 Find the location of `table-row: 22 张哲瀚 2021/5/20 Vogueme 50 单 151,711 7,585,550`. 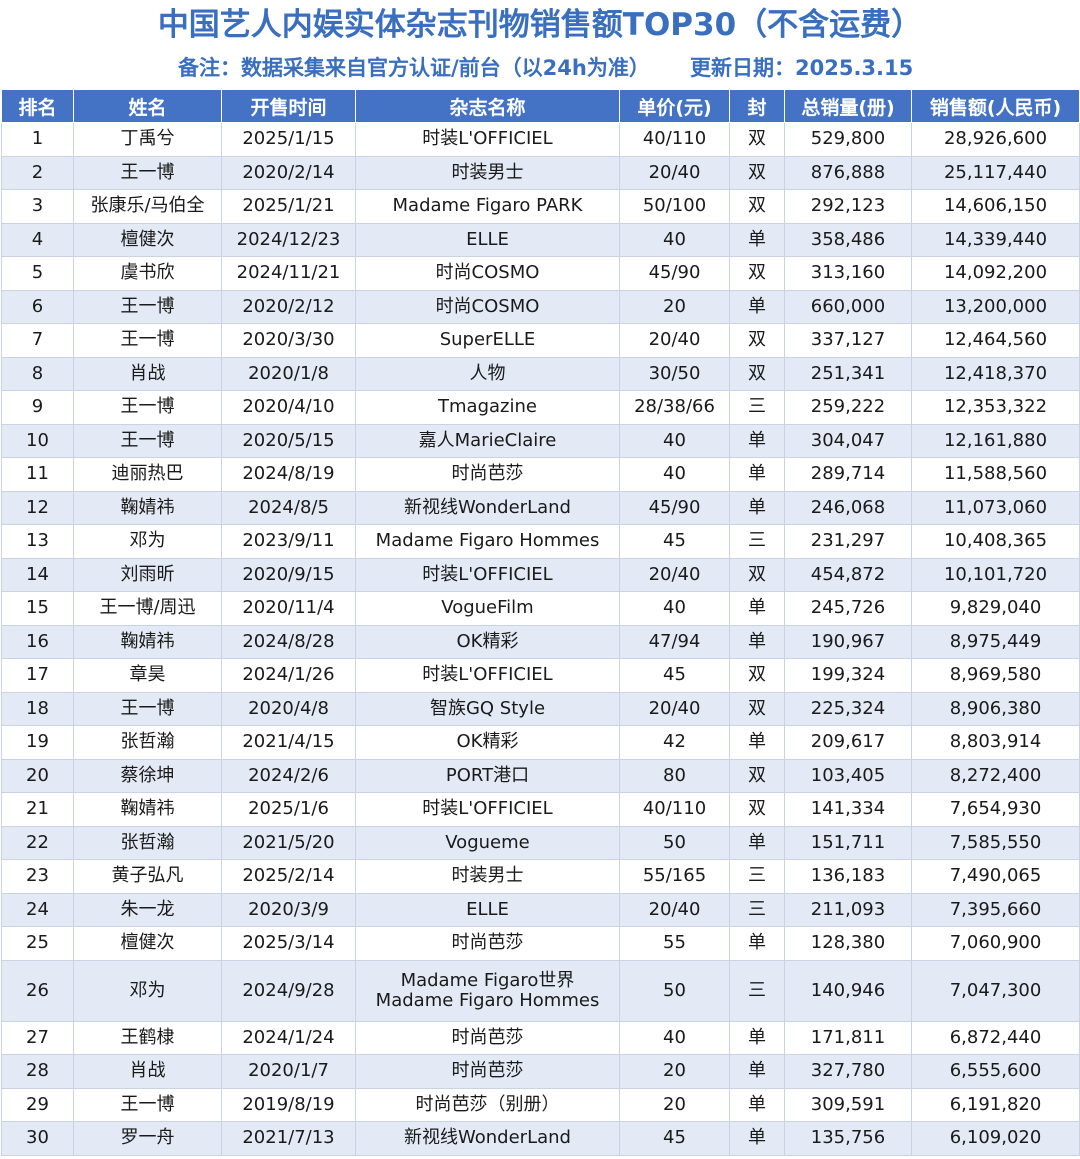

table-row: 22 张哲瀚 2021/5/20 Vogueme 50 单 151,711 7,585,550 is located at coordinates (540, 842).